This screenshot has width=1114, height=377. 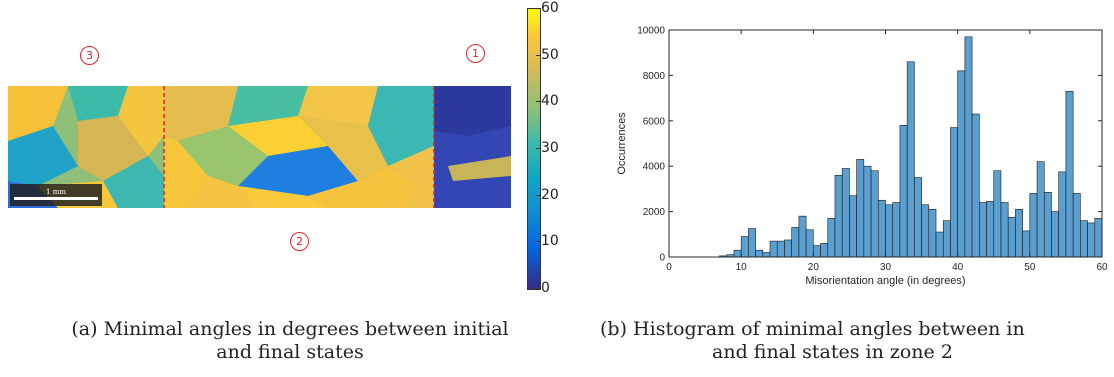 What do you see at coordinates (651, 31) in the screenshot?
I see `y-tick-label: 10000` at bounding box center [651, 31].